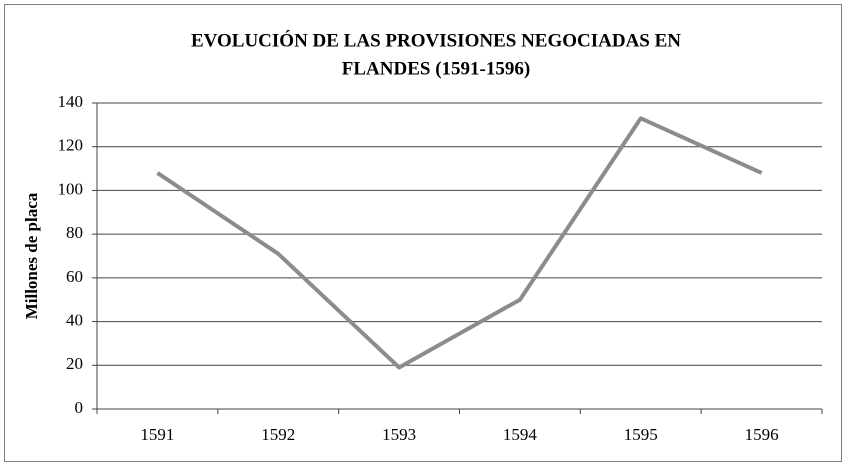  I want to click on x-tick-label: 1596, so click(762, 434).